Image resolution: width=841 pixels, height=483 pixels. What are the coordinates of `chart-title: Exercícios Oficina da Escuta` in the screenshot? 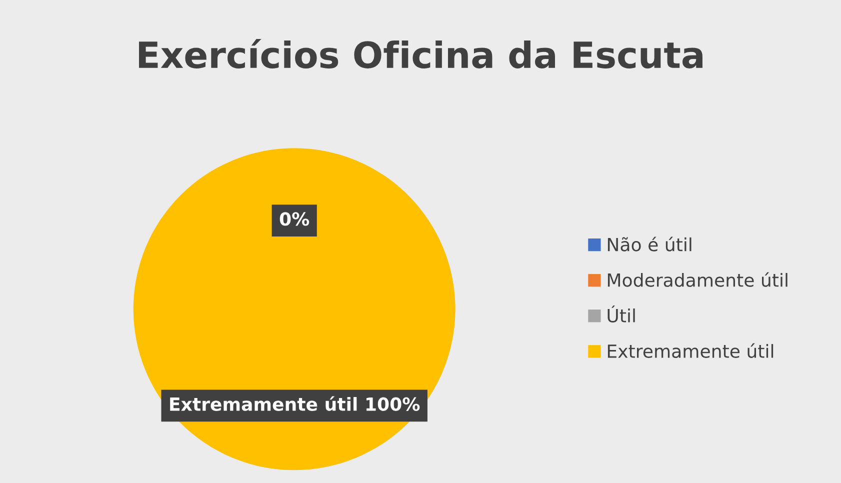 It's located at (420, 53).